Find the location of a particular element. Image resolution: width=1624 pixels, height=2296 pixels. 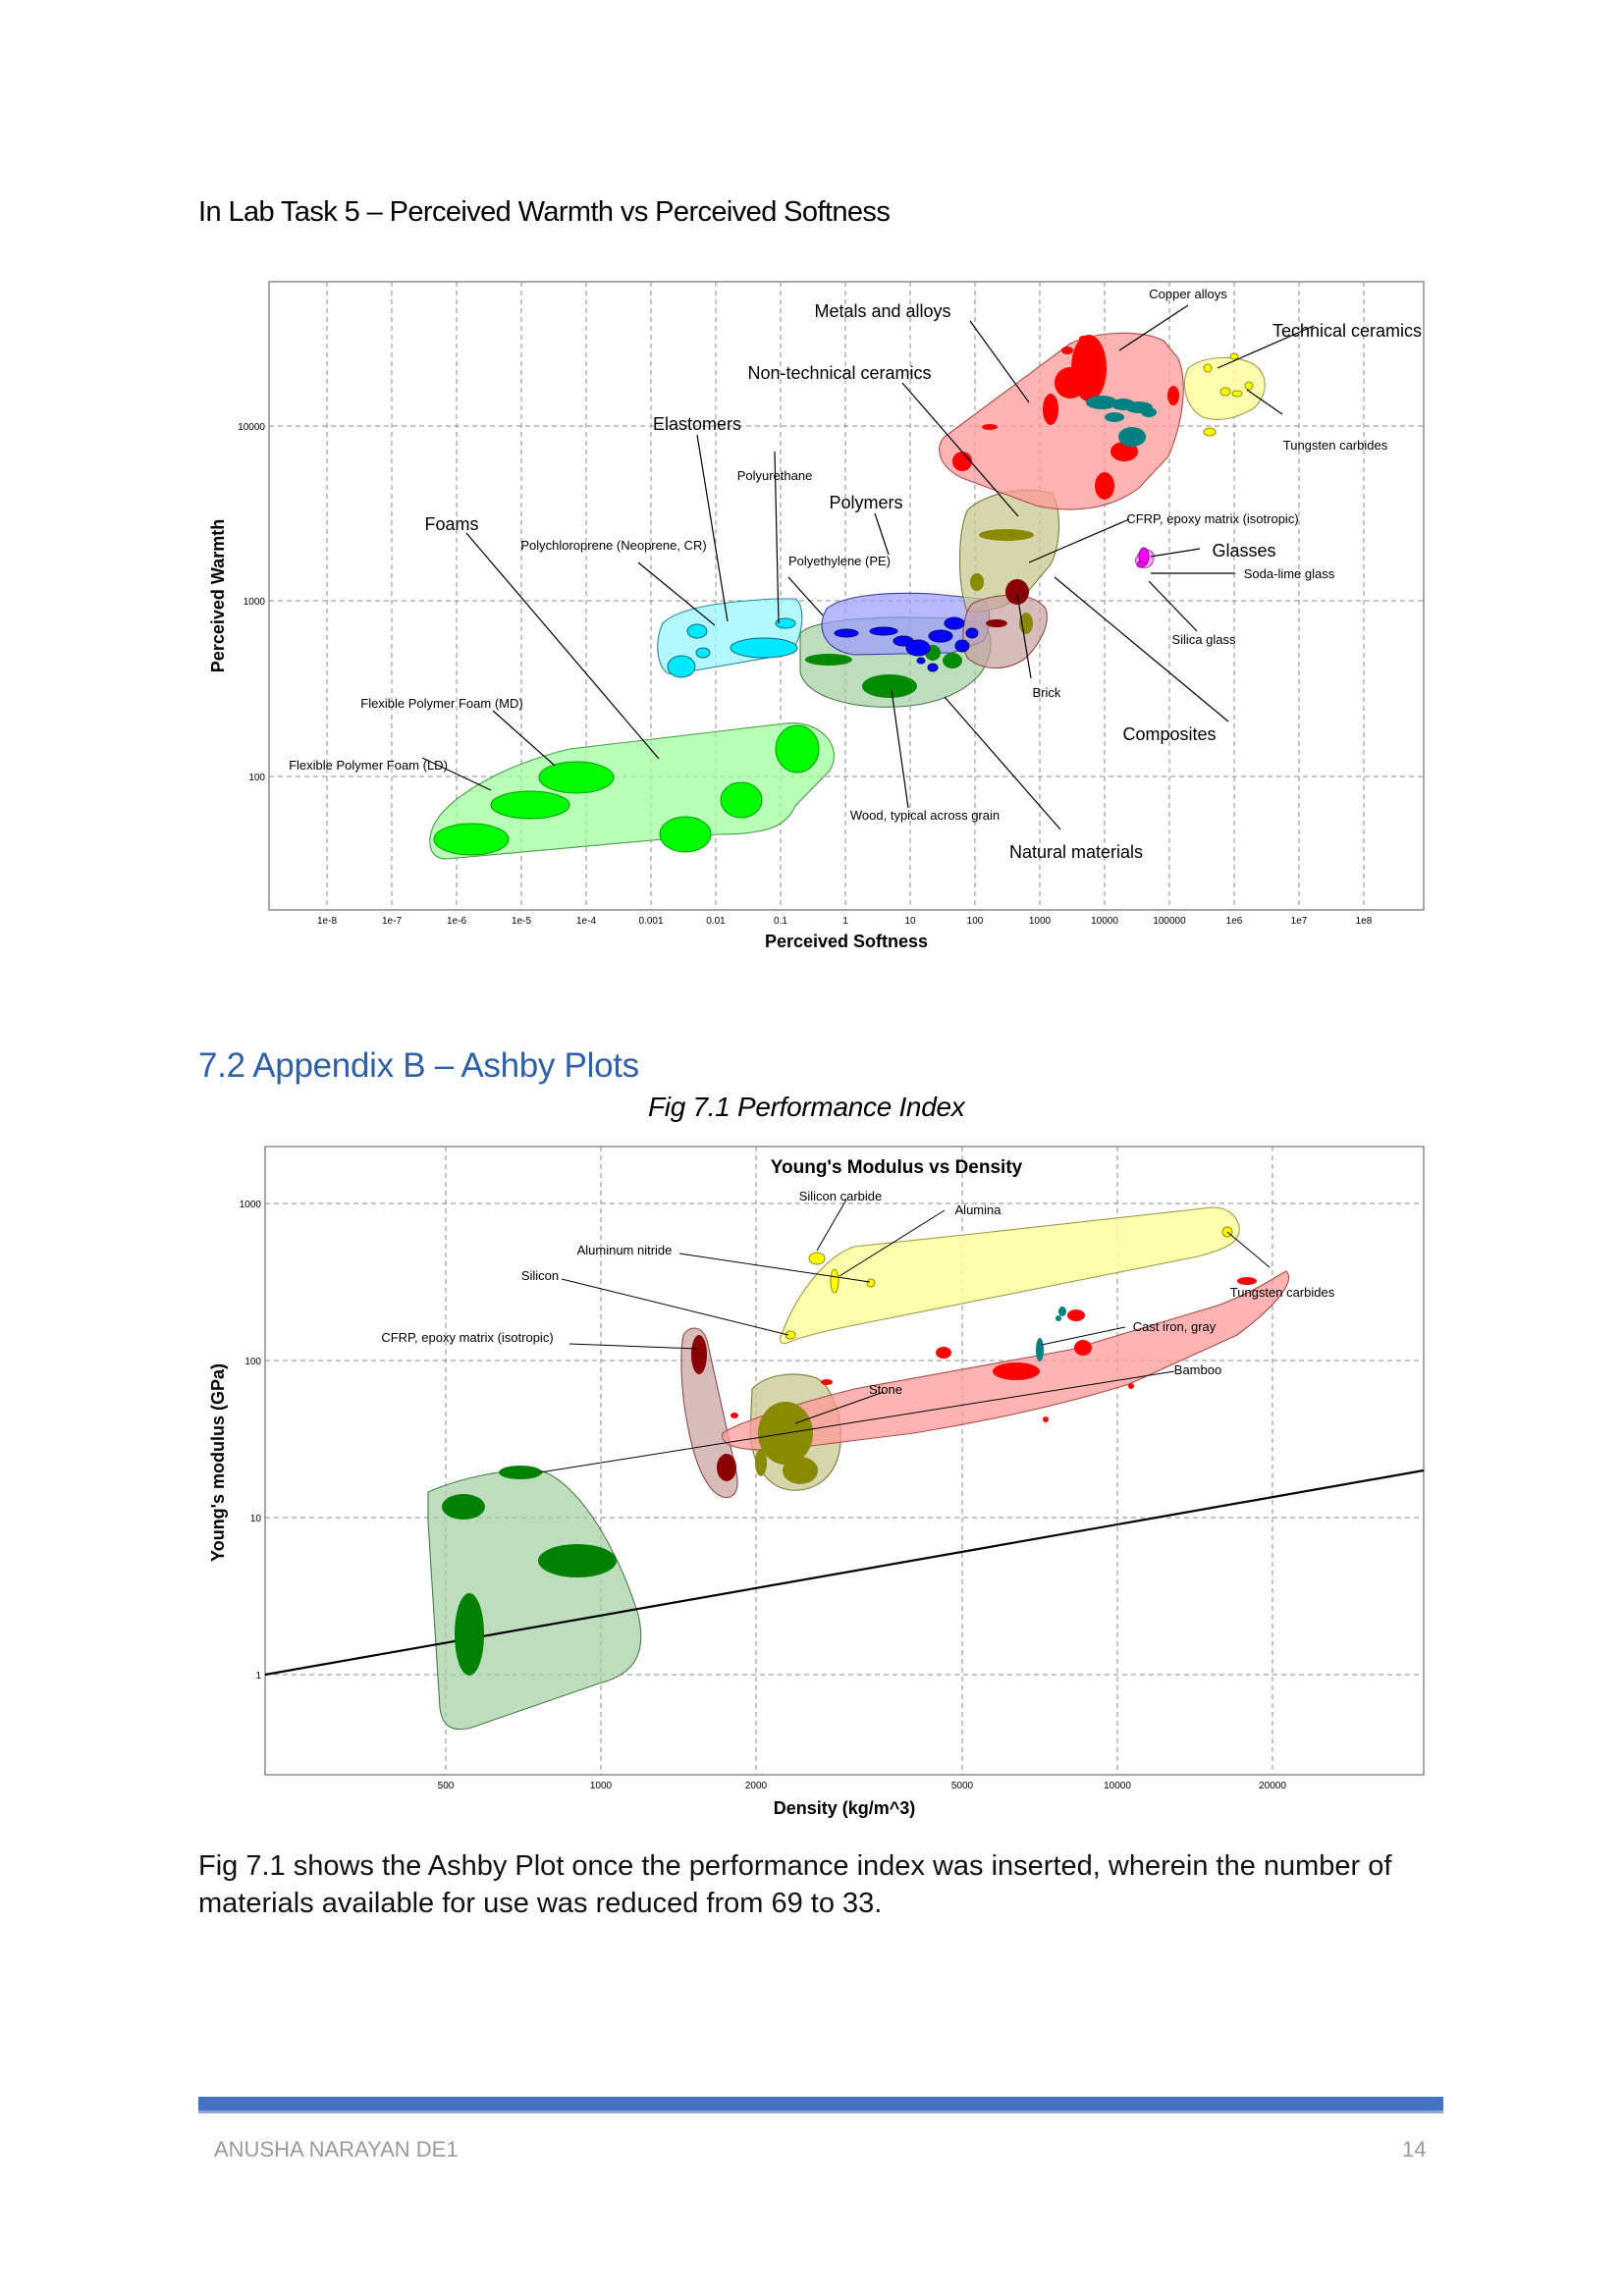

x-tick-label: 500 is located at coordinates (446, 1786).